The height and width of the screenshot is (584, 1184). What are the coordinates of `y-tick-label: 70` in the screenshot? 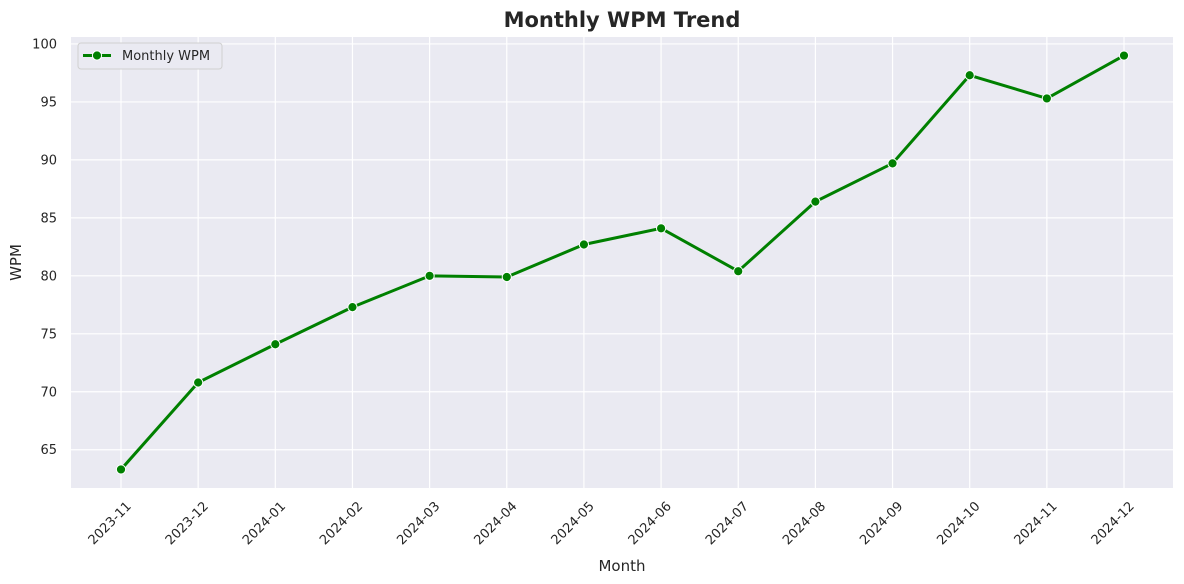 It's located at (48, 392).